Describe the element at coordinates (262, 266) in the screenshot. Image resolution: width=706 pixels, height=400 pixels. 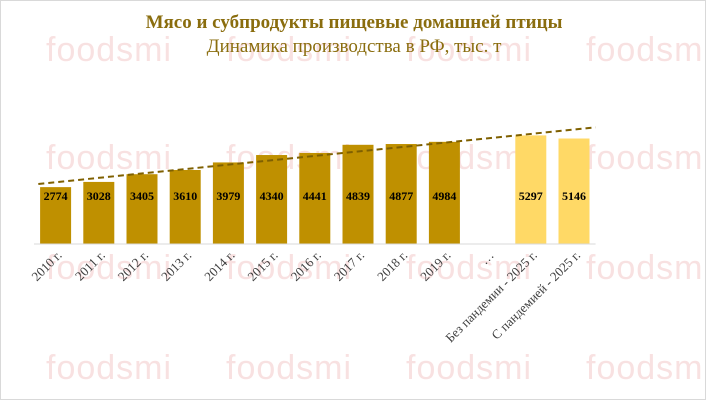
I see `x-tick-label: 2015 г.` at that location.